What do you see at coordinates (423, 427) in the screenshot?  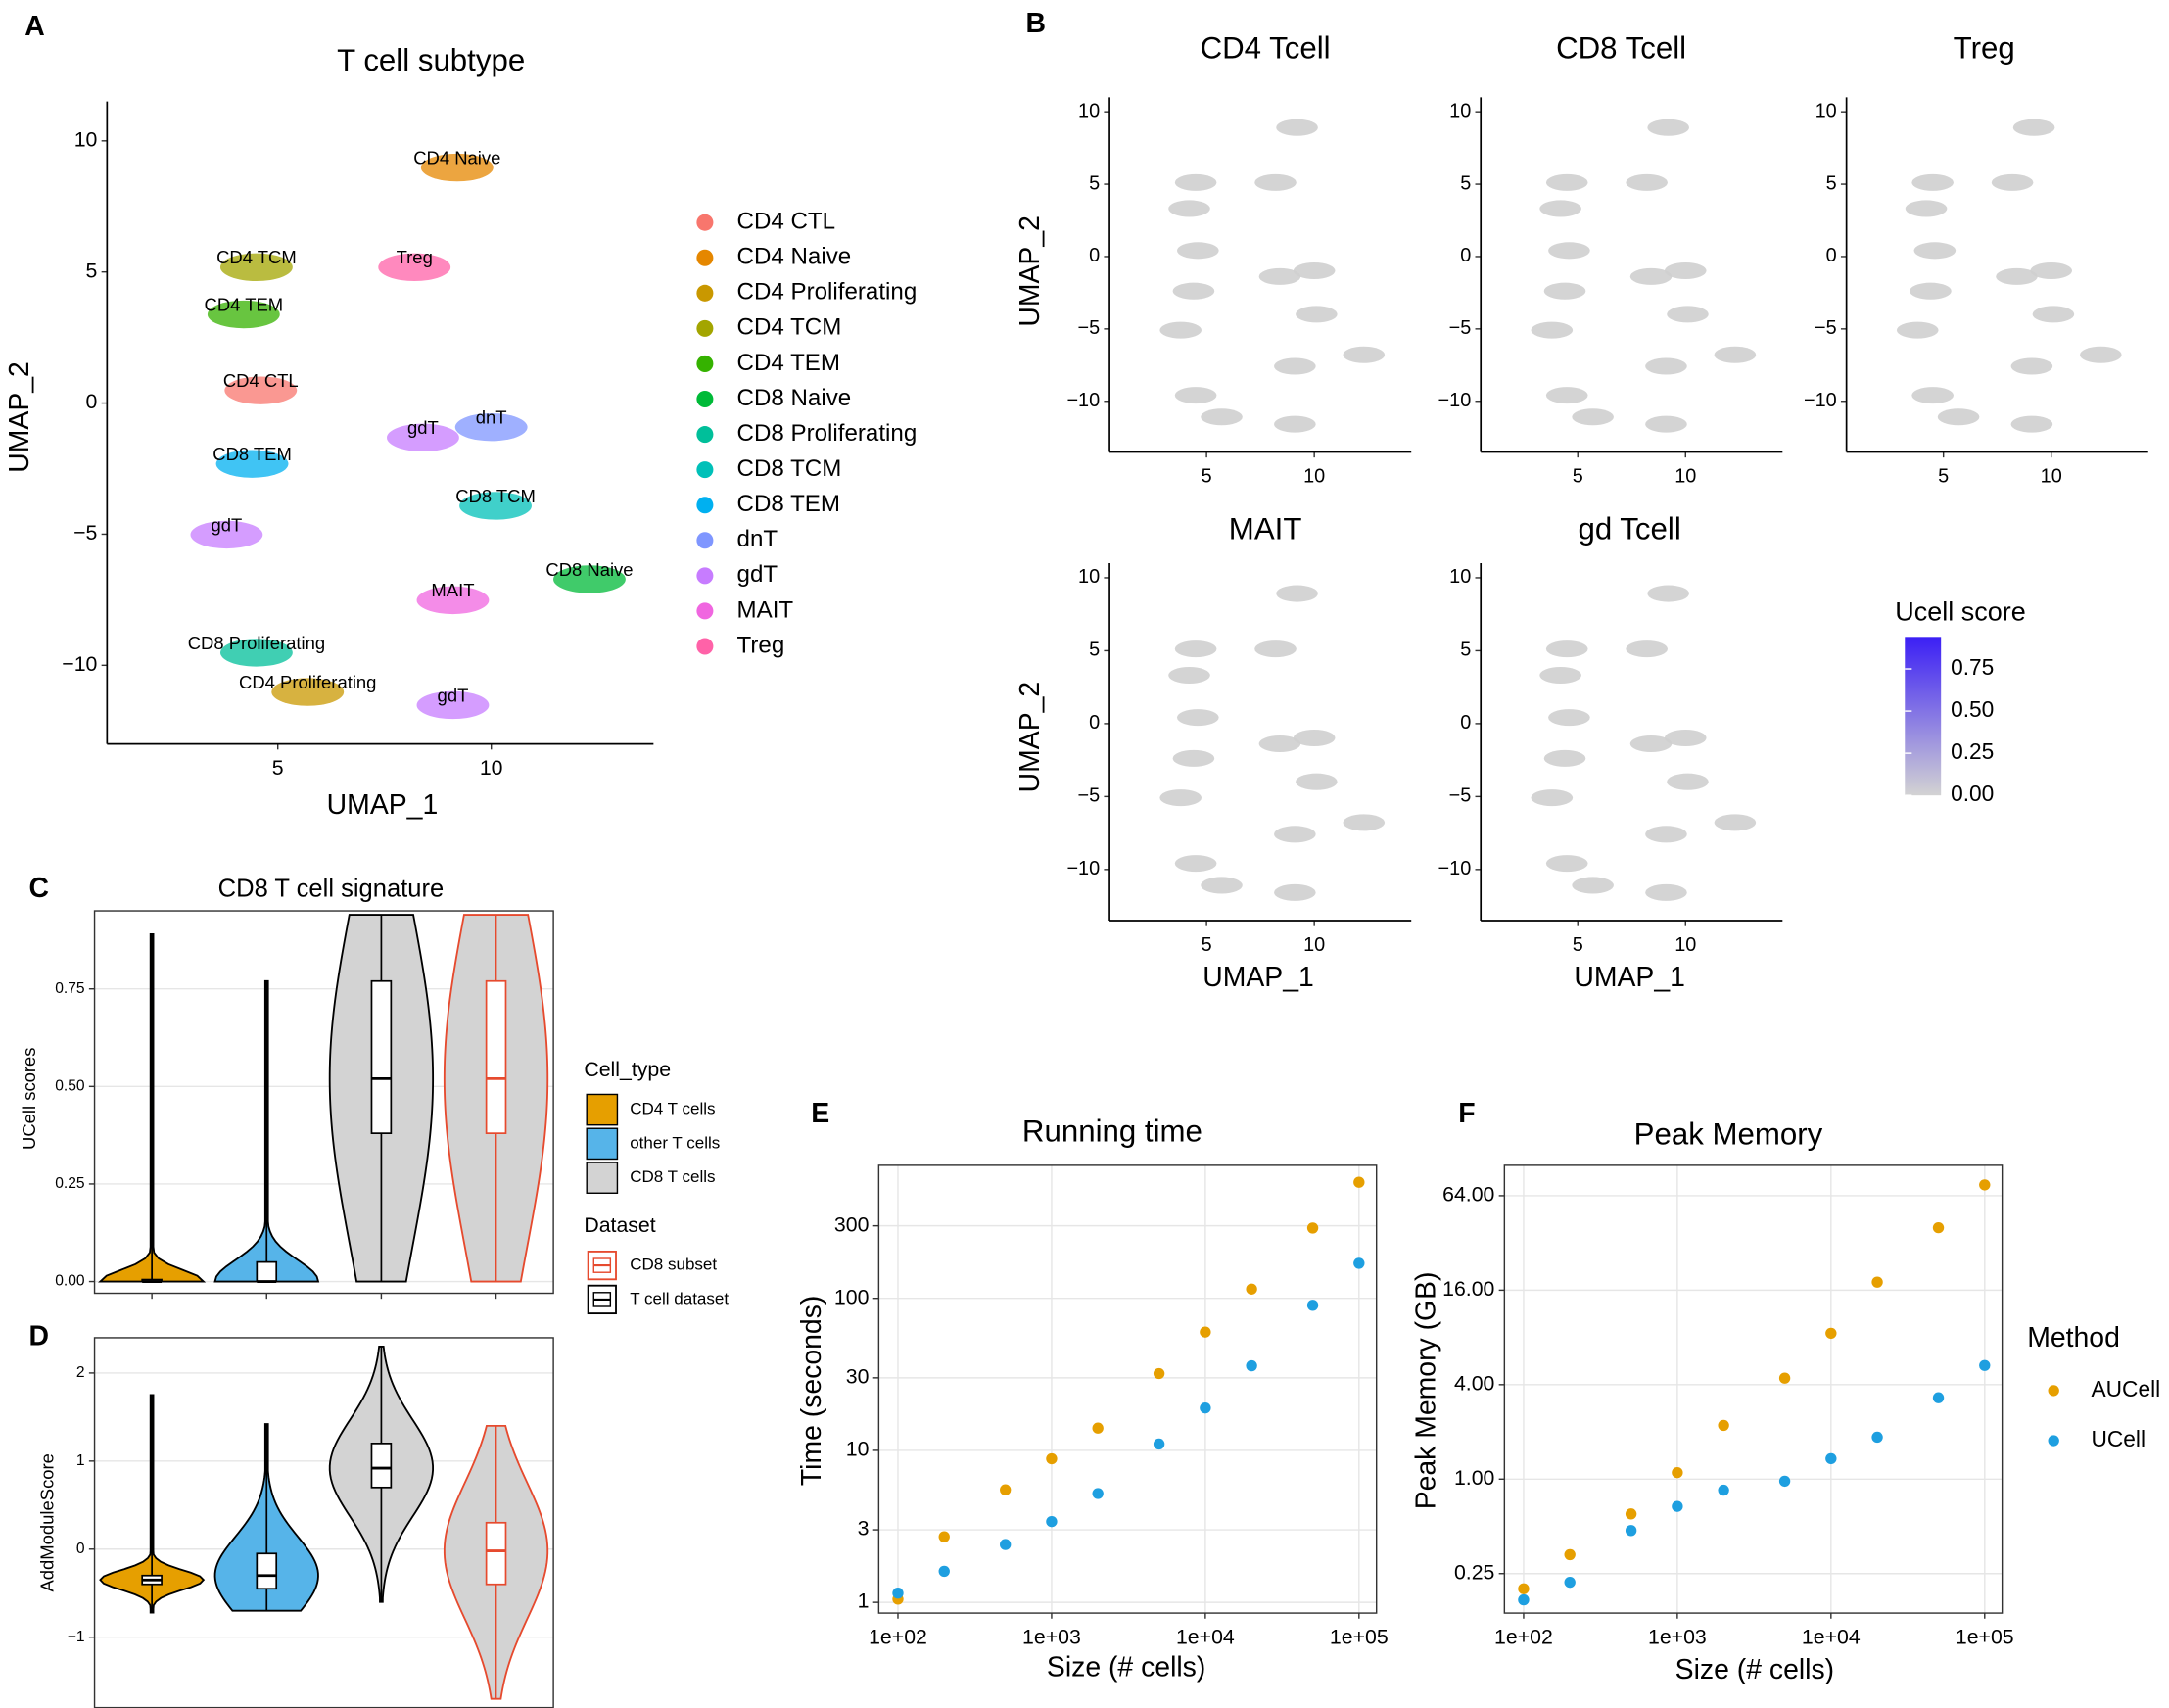 I see `cluster-label: gdT` at bounding box center [423, 427].